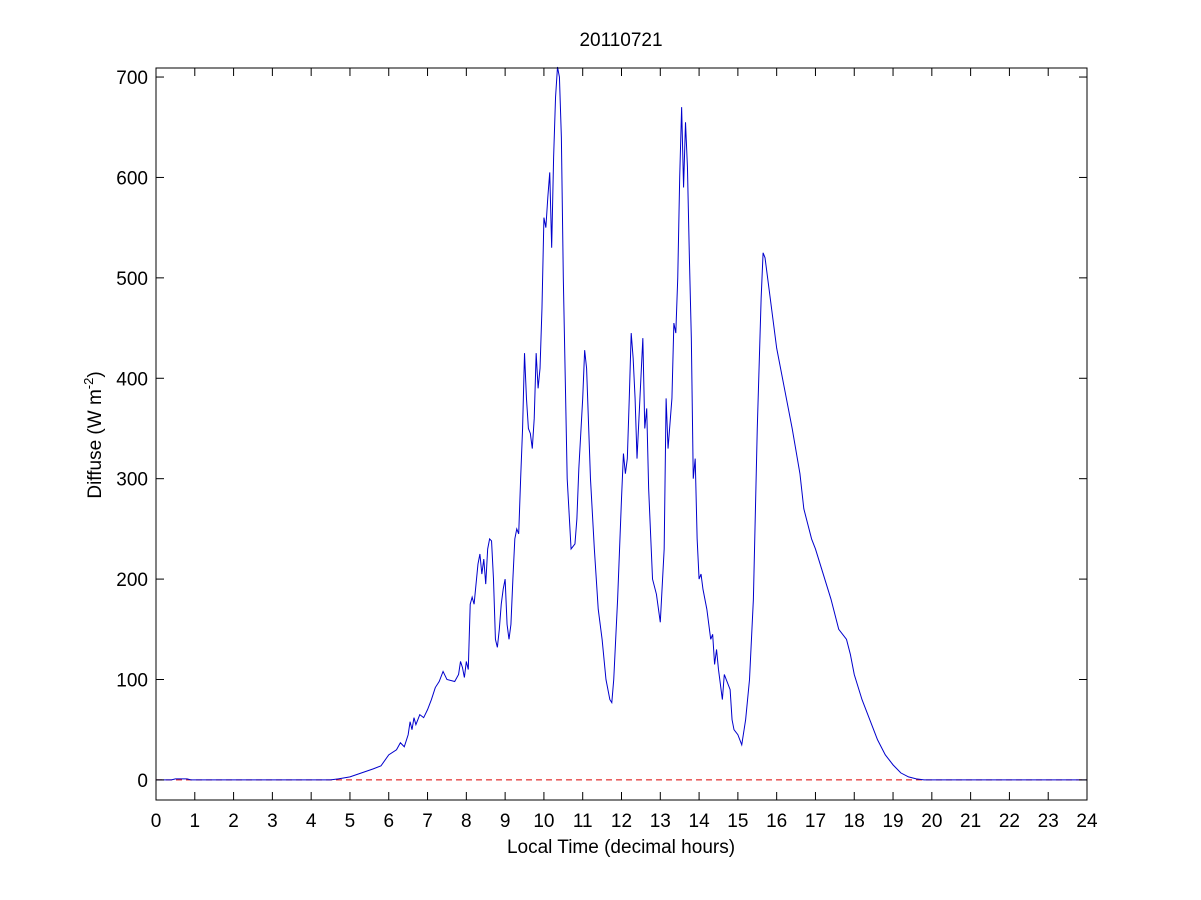  I want to click on x-tick-label: 24, so click(1087, 821).